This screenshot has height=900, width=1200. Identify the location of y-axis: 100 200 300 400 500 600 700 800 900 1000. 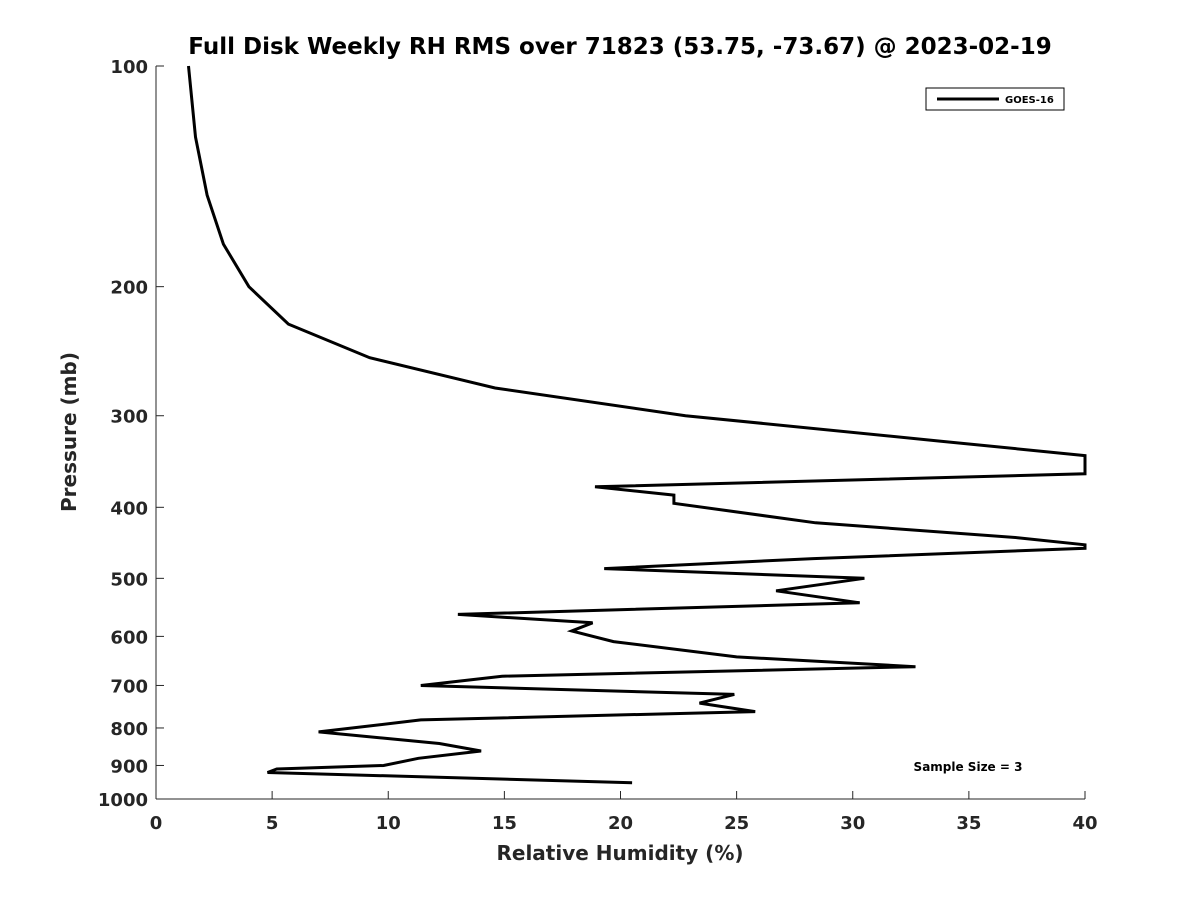
(131, 434).